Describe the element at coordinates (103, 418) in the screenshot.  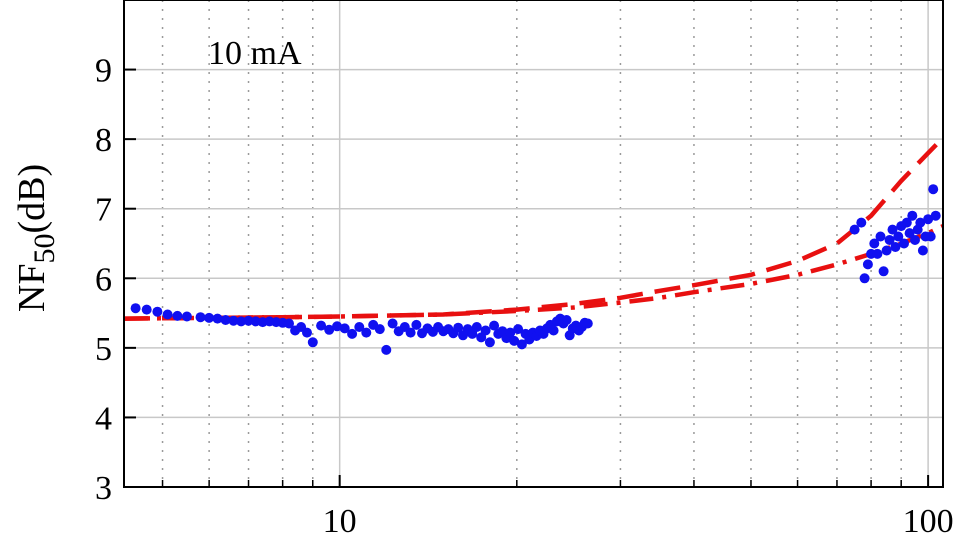
I see `y-tick-label: 4` at that location.